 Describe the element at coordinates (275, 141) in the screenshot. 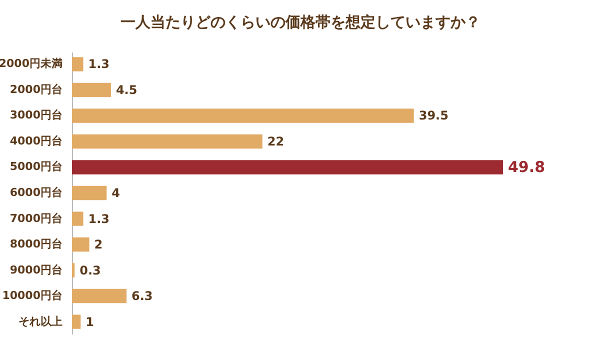

I see `data-label: 22` at that location.